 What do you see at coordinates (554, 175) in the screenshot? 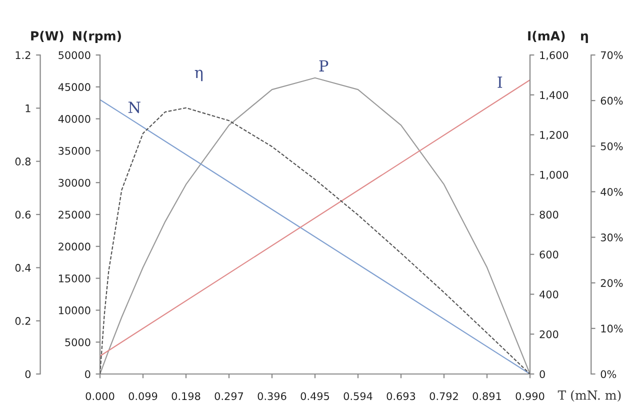
I see `y-tick-label: 1,000` at bounding box center [554, 175].